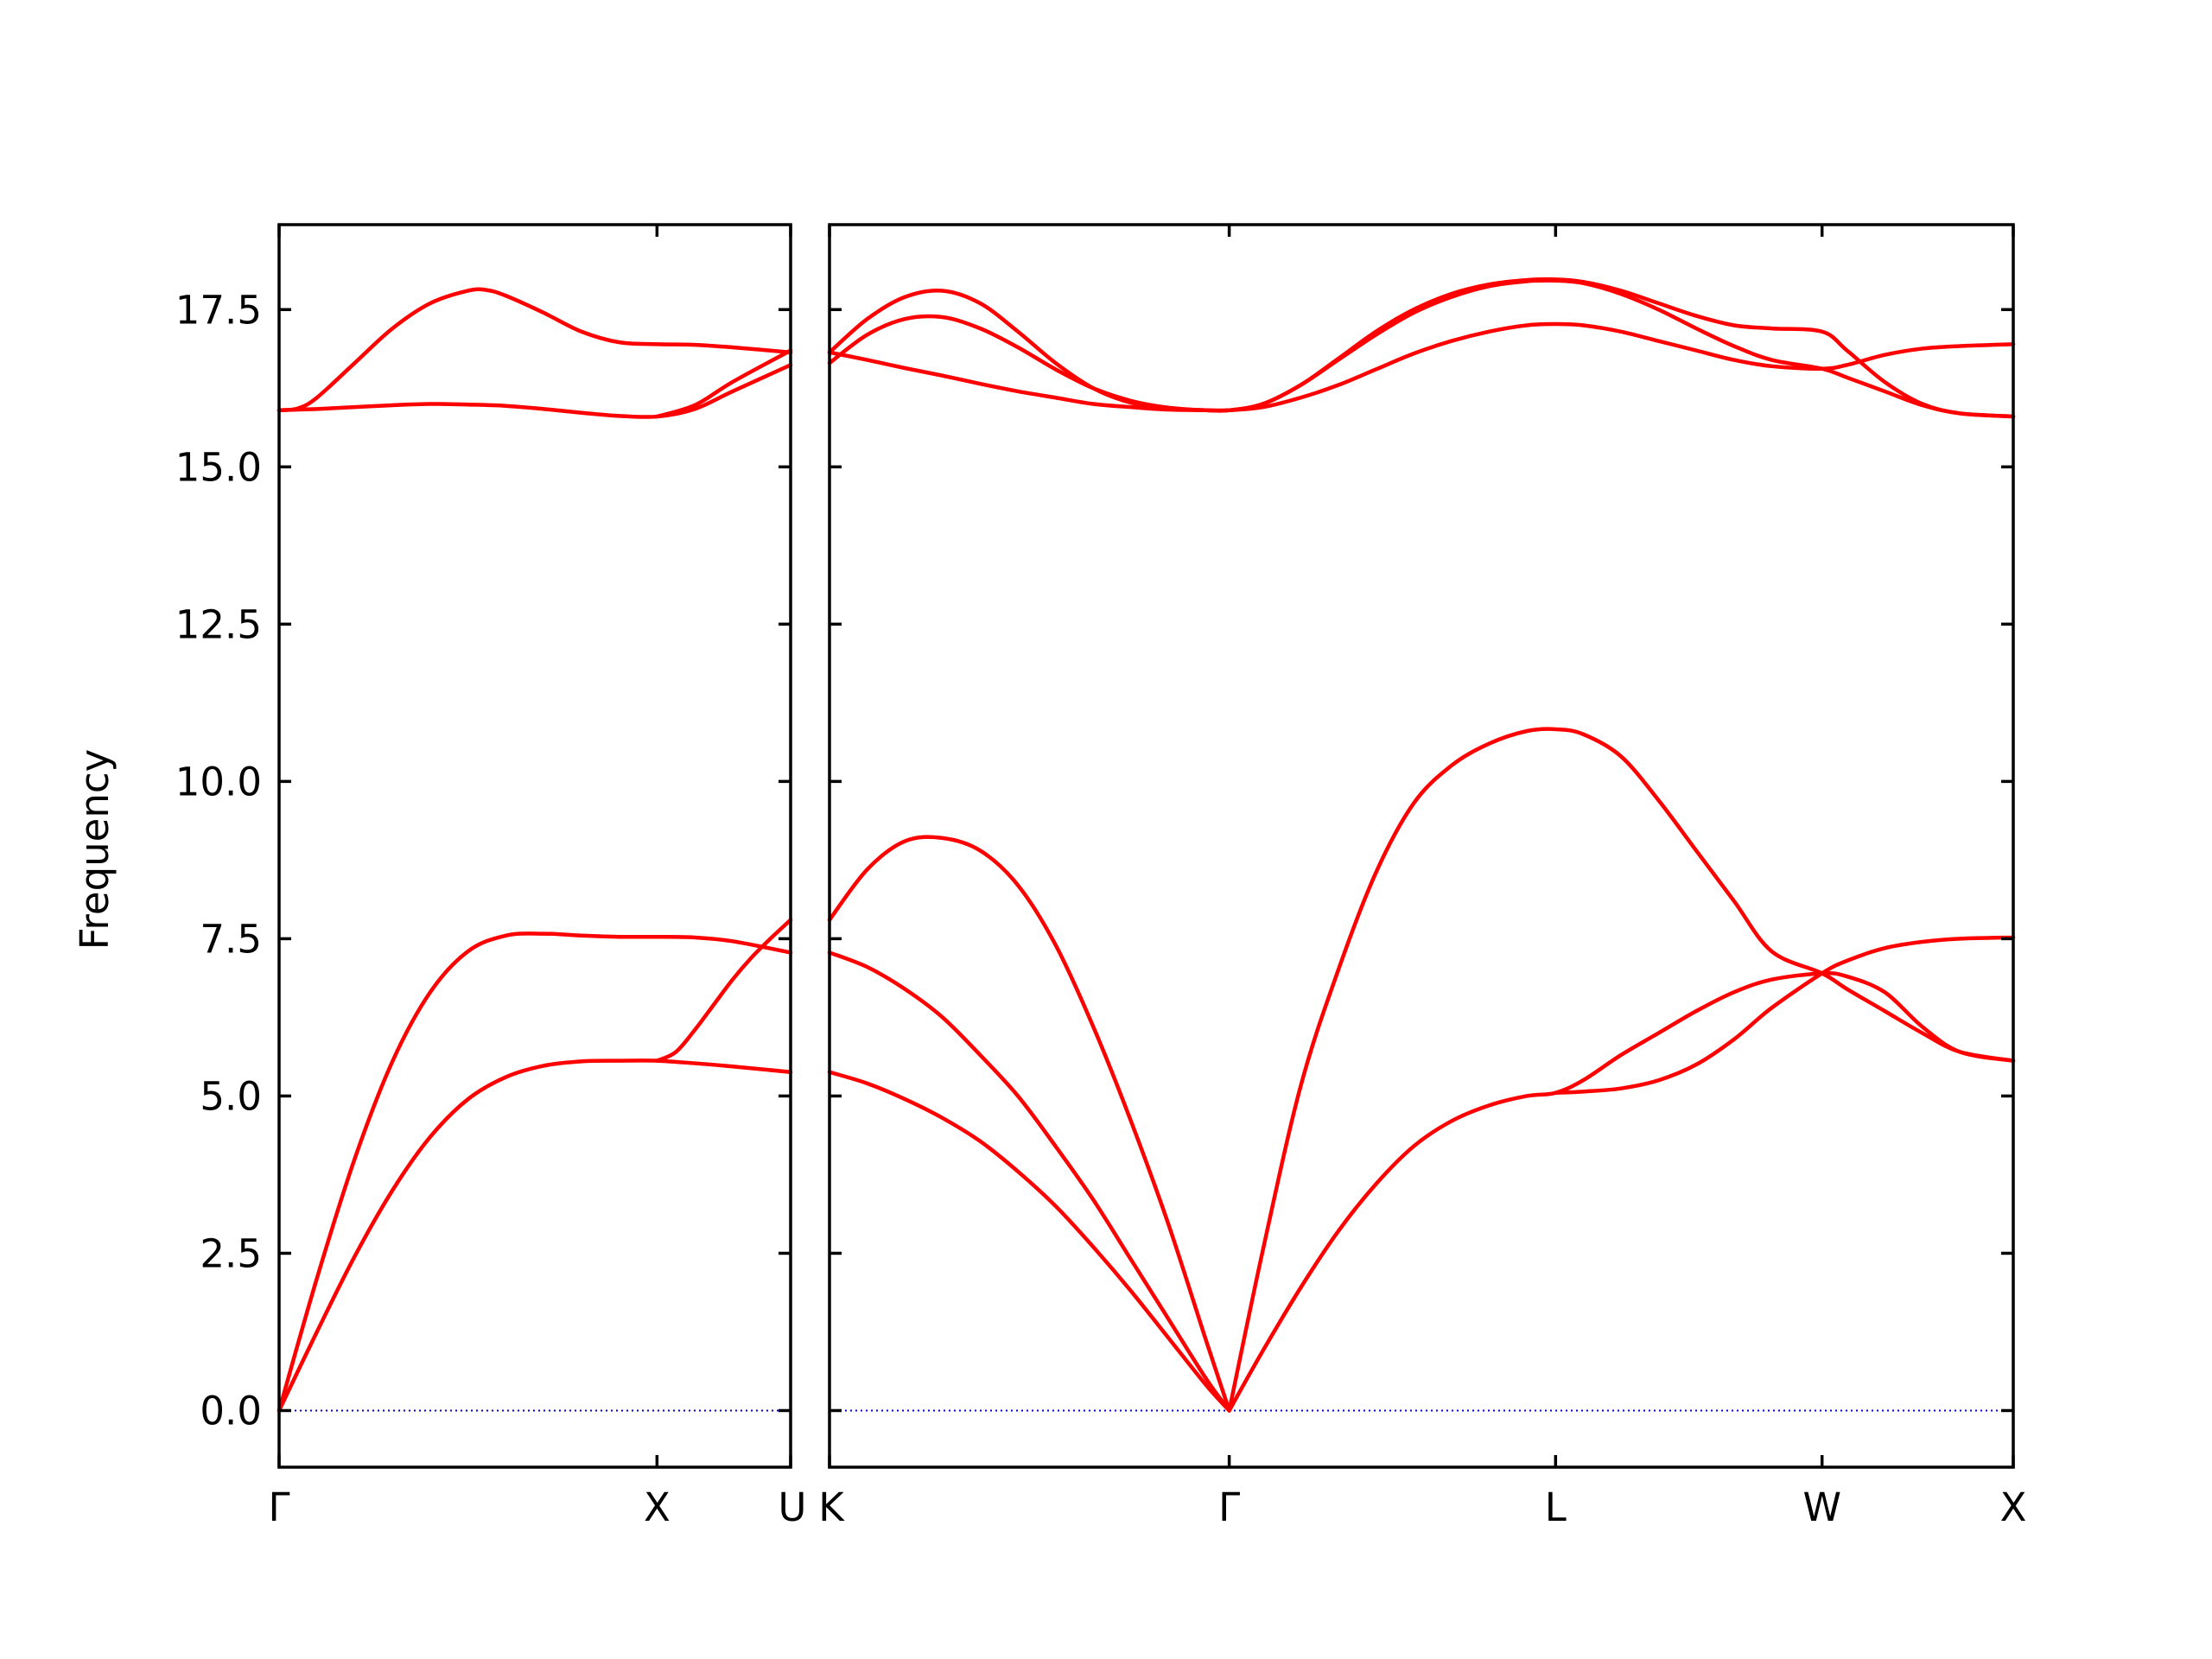 The width and height of the screenshot is (2212, 1659). I want to click on x-tick-label: W, so click(1821, 1507).